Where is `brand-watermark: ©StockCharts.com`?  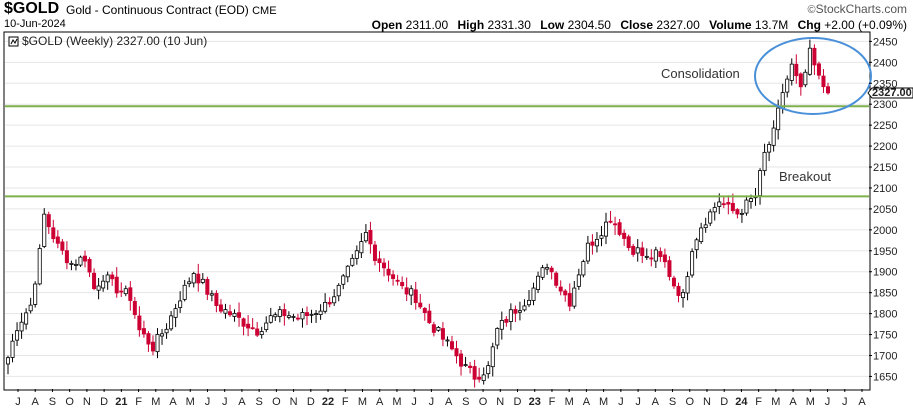
brand-watermark: ©StockCharts.com is located at coordinates (857, 9).